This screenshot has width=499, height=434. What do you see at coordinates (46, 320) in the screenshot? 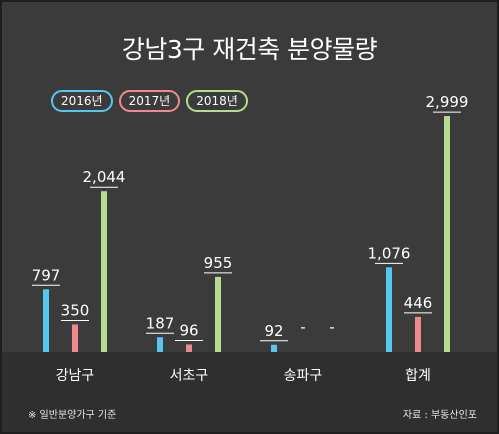
I see `bar-강남구-2016년` at bounding box center [46, 320].